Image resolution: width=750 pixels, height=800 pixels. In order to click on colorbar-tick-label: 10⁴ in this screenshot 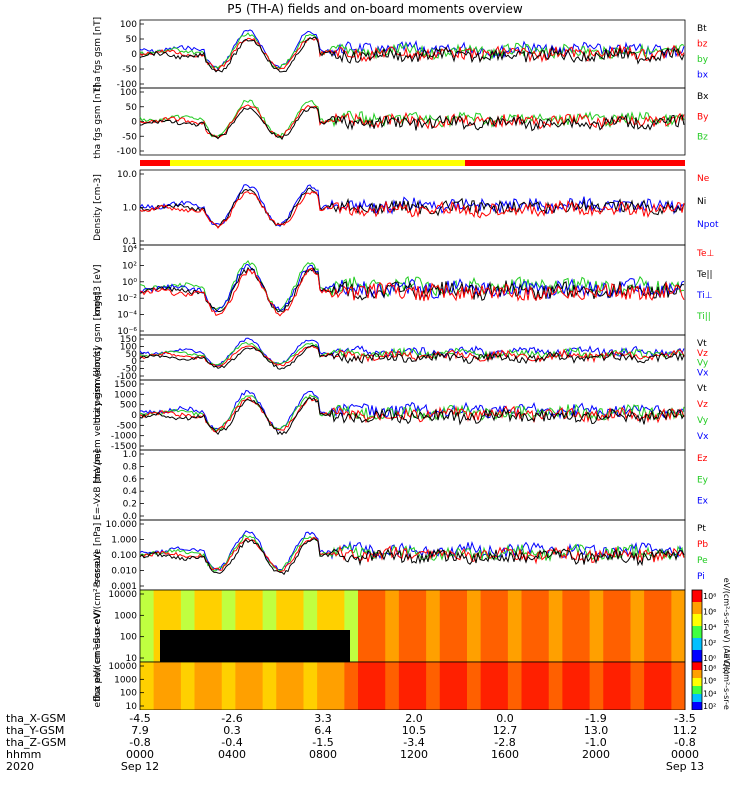, I will do `click(709, 627)`.